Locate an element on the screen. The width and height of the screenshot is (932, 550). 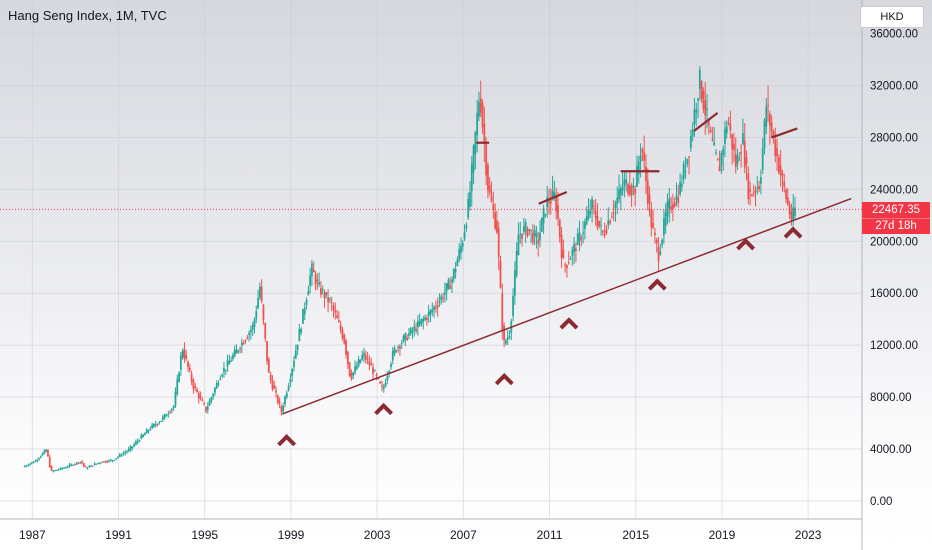
y-tick-label: 20000.00 is located at coordinates (894, 242).